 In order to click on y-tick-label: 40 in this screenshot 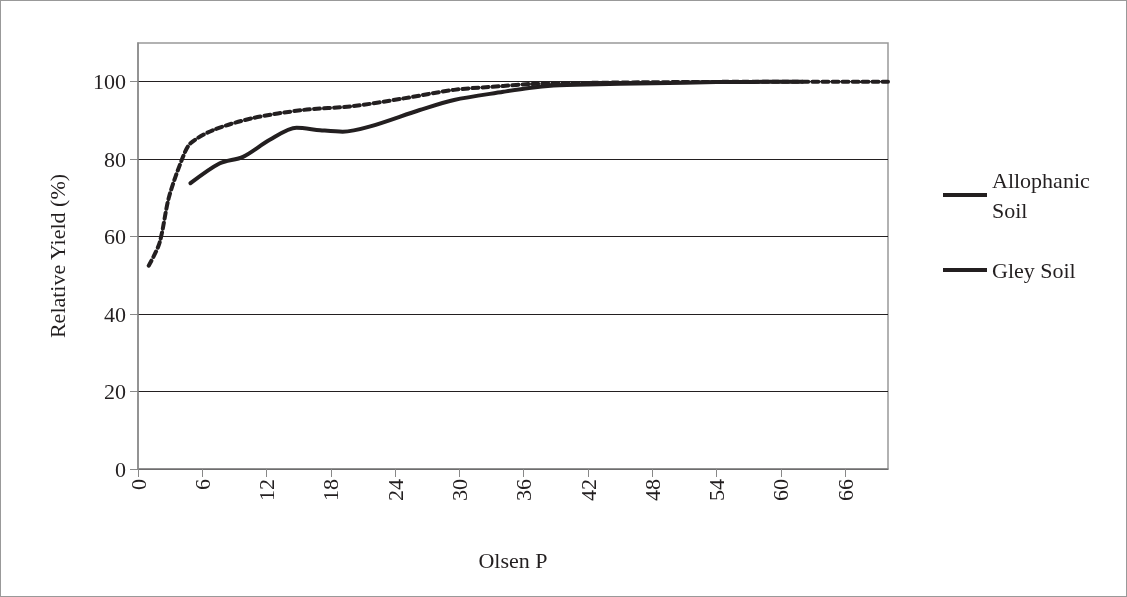, I will do `click(115, 314)`.